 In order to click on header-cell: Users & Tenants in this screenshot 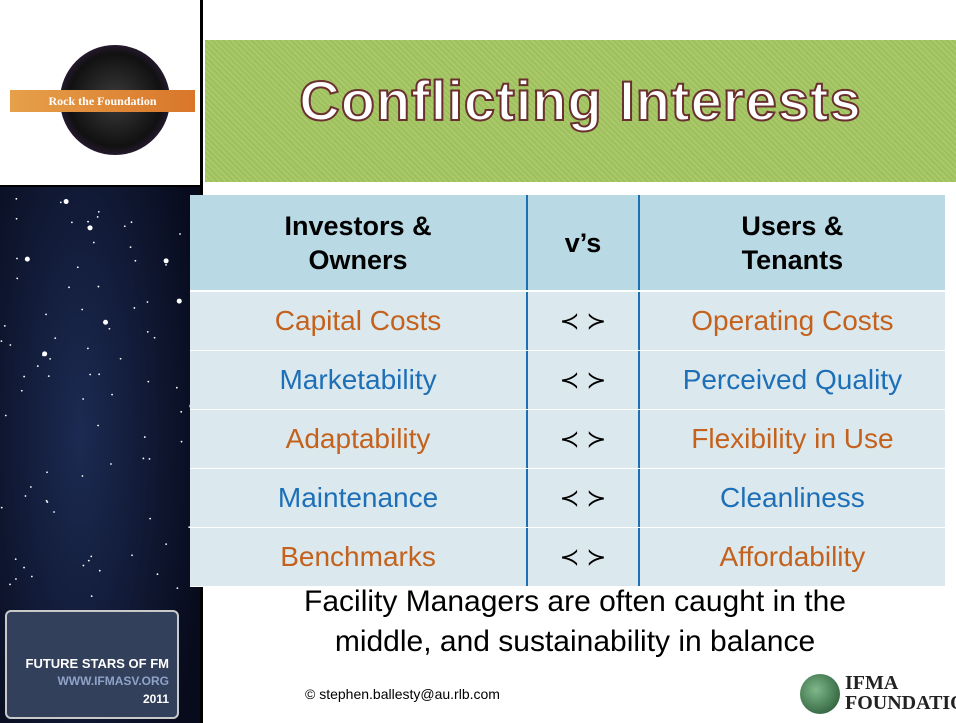, I will do `click(792, 242)`.